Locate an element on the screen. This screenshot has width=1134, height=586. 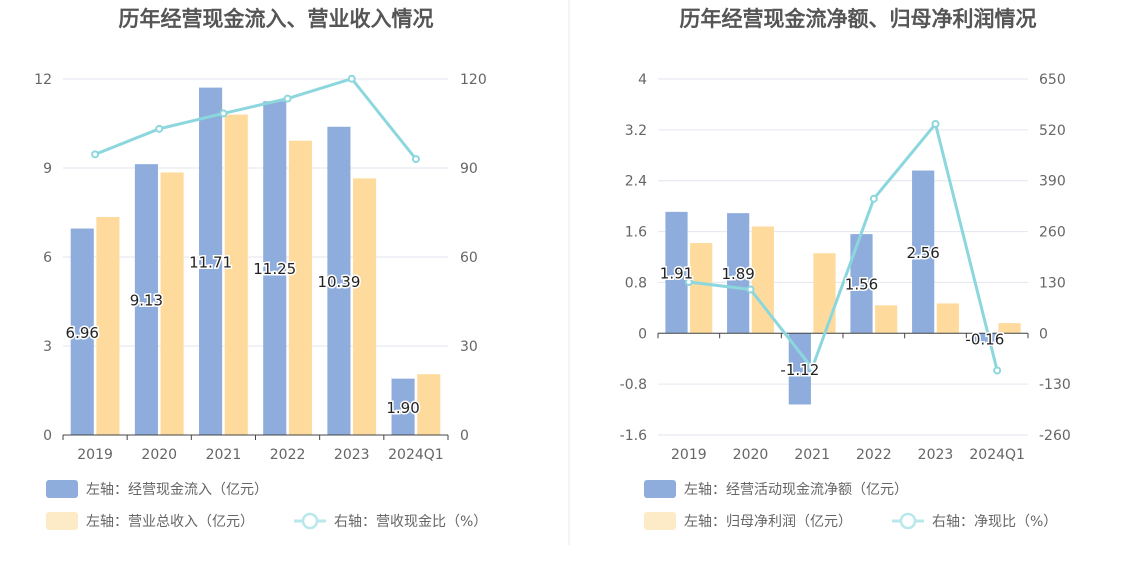
right-chart-left-tick-label: 0 is located at coordinates (642, 334).